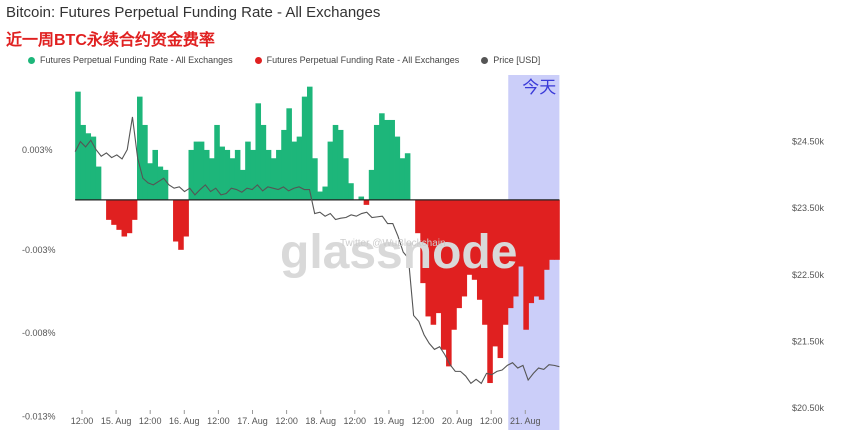 The image size is (843, 432). I want to click on right-tick-label: $22.50k, so click(808, 275).